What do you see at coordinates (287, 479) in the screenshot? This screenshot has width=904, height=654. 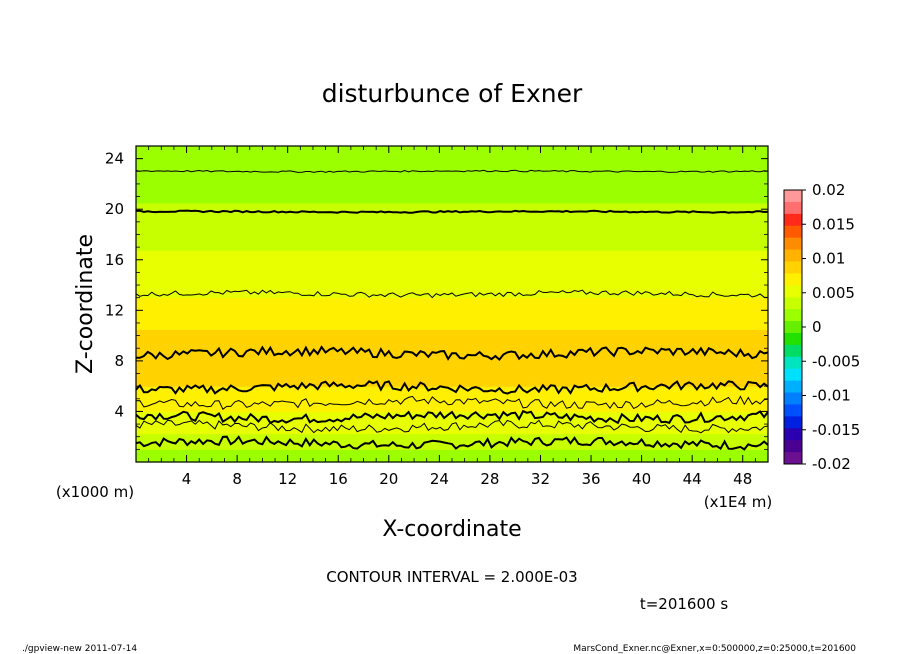 I see `x-tick-label: 12` at bounding box center [287, 479].